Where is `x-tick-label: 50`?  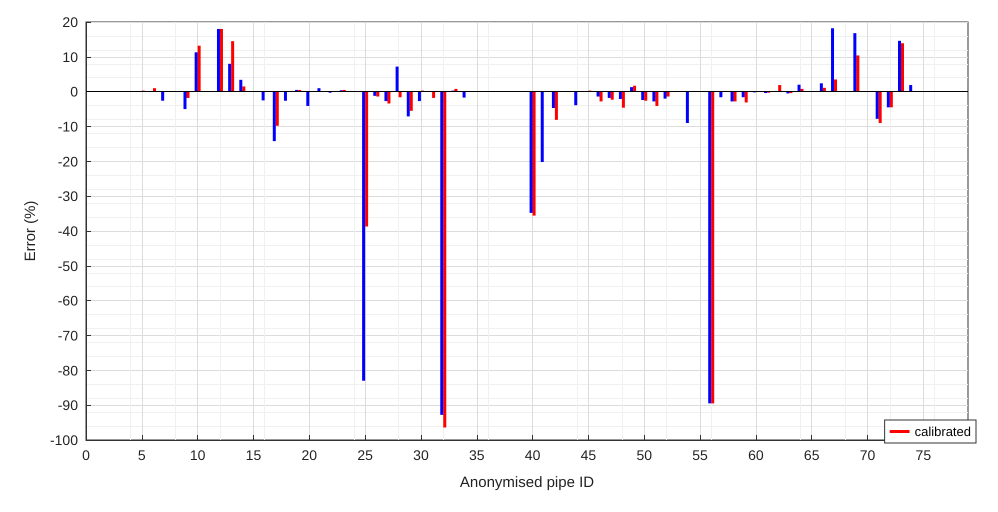 x-tick-label: 50 is located at coordinates (644, 455).